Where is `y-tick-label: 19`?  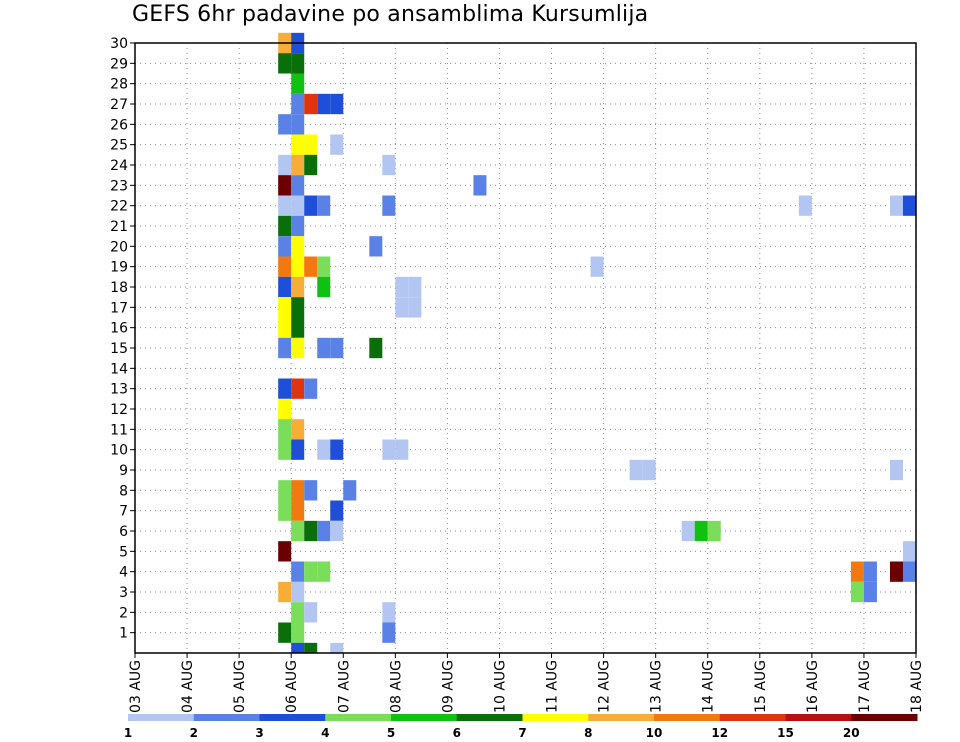
y-tick-label: 19 is located at coordinates (119, 268).